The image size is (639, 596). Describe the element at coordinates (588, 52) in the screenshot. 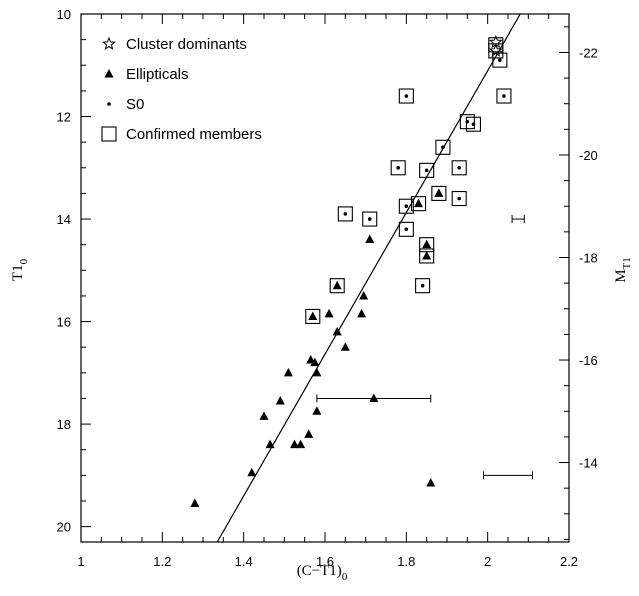

I see `right-tick-label: -22` at that location.